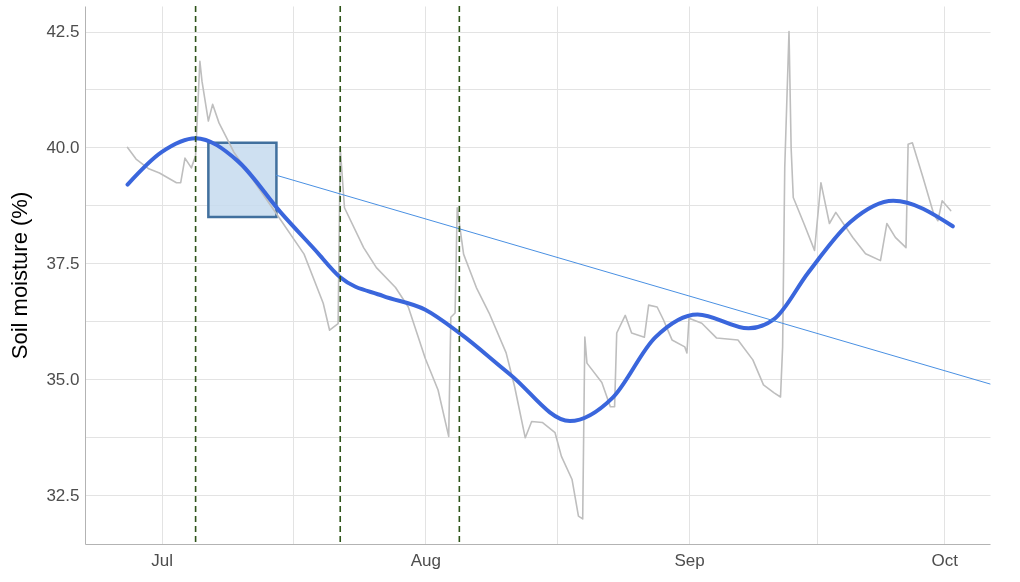 This screenshot has width=1020, height=582. Describe the element at coordinates (689, 560) in the screenshot. I see `x-tick-label: Sep` at that location.